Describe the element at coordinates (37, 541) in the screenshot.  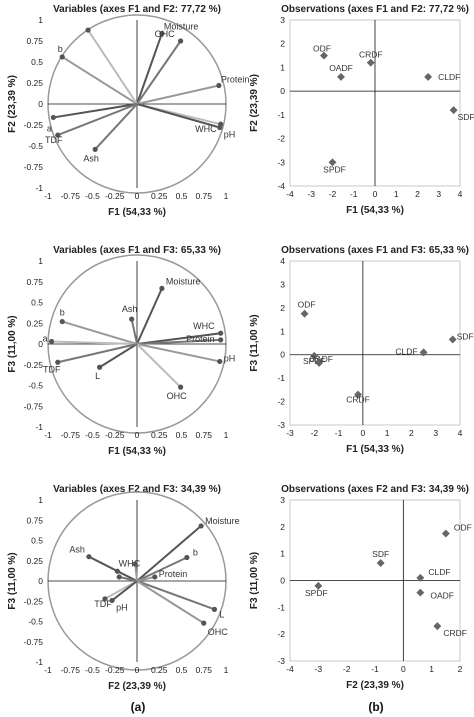
I see `y-tick-label: 0.5` at that location.